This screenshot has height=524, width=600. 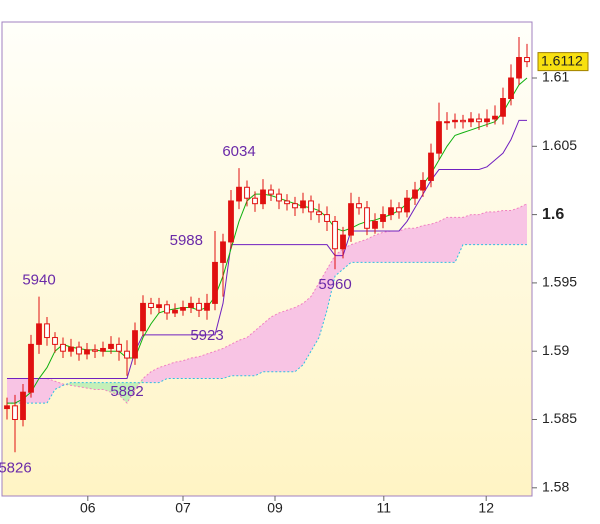 I want to click on y-tick-label: 1.585, so click(x=559, y=418).